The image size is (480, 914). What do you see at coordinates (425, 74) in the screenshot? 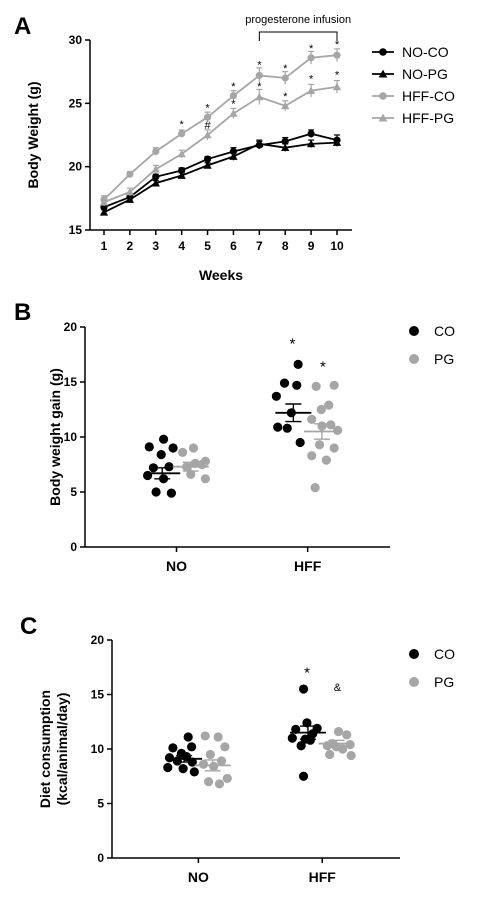
I see `legend-label: NO-PG` at bounding box center [425, 74].